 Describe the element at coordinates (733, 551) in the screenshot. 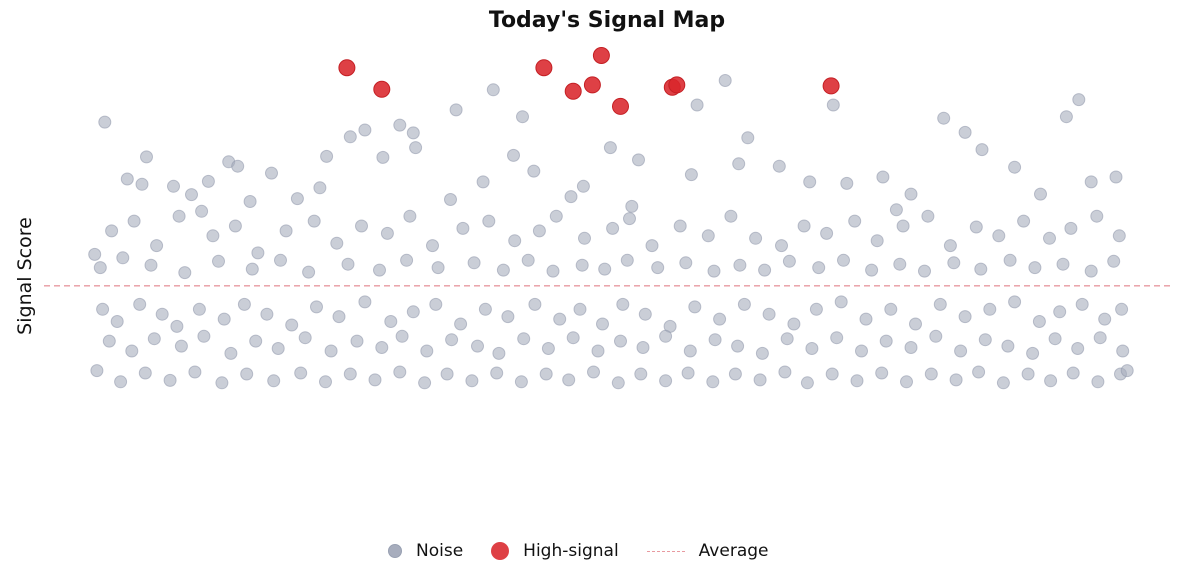

I see `legend-average-label: Average` at that location.